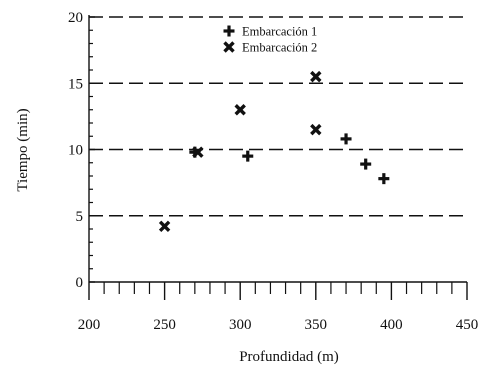 The height and width of the screenshot is (370, 492). Describe the element at coordinates (289, 357) in the screenshot. I see `x-axis-title: Profundidad (m)` at that location.